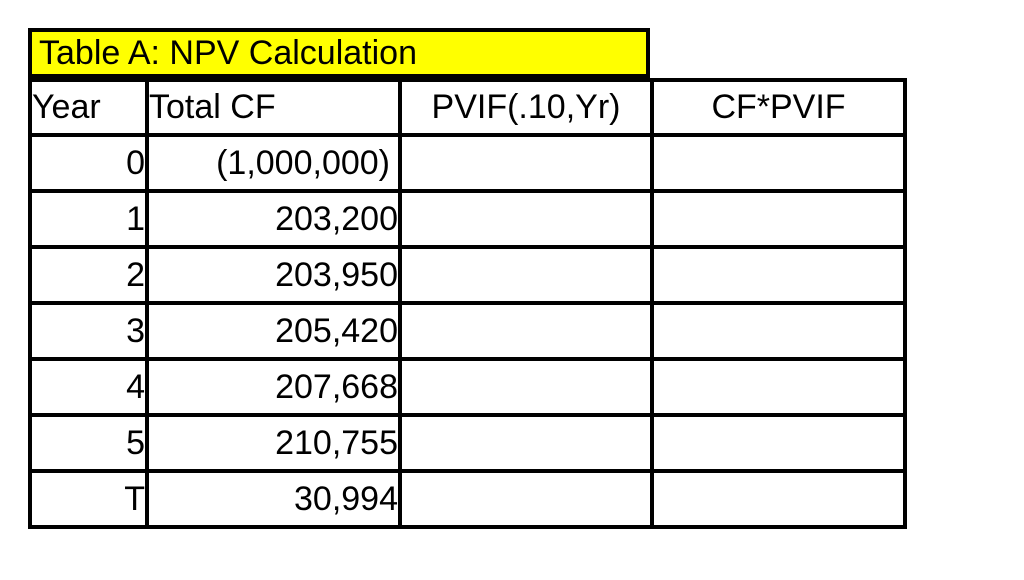 Image resolution: width=1024 pixels, height=580 pixels. Describe the element at coordinates (526, 107) in the screenshot. I see `column-header-pvif: PVIF(.10,Yr)` at that location.